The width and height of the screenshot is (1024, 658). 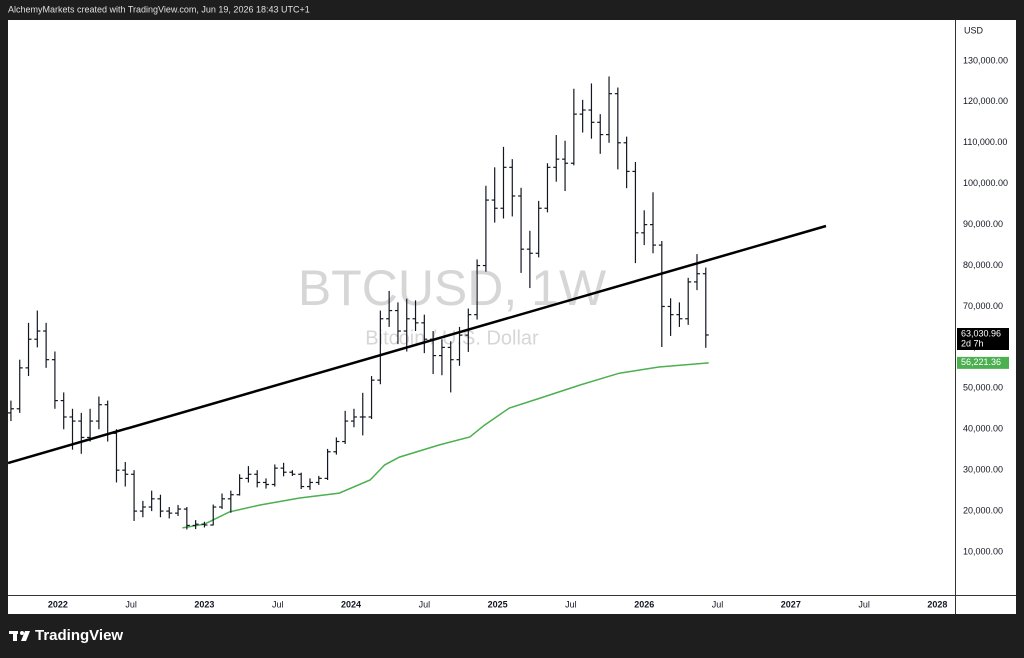 I want to click on y-tick-label: 80,000.00, so click(x=983, y=265).